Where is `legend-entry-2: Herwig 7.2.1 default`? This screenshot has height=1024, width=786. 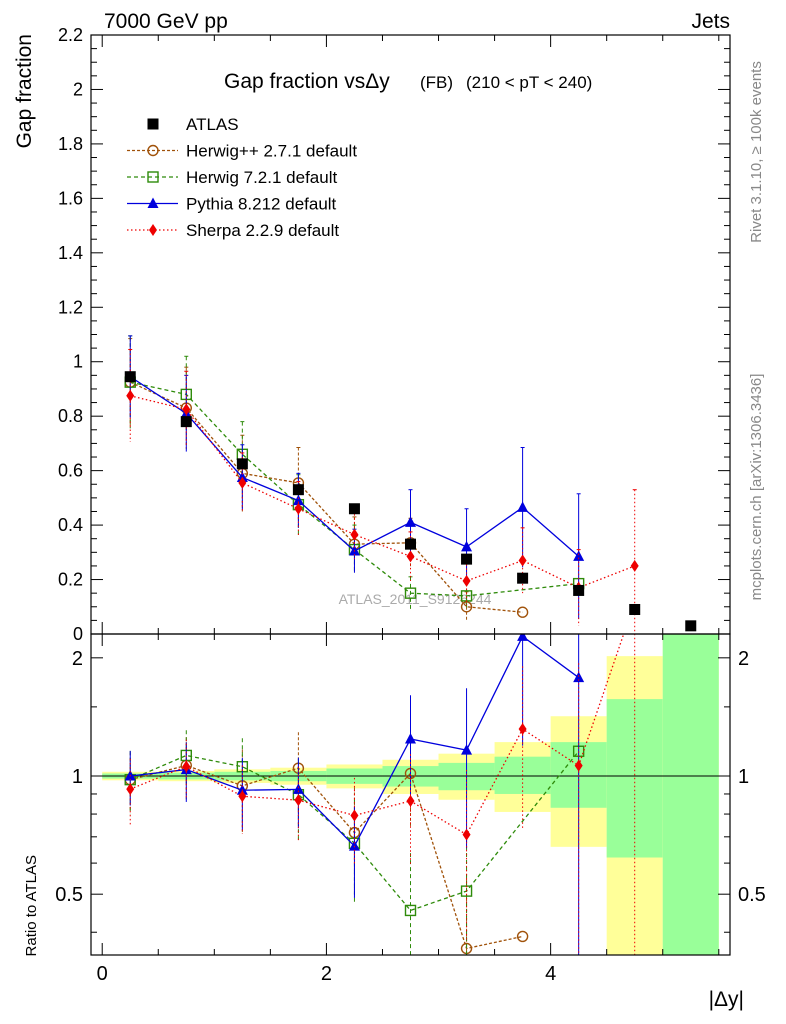 legend-entry-2: Herwig 7.2.1 default is located at coordinates (232, 177).